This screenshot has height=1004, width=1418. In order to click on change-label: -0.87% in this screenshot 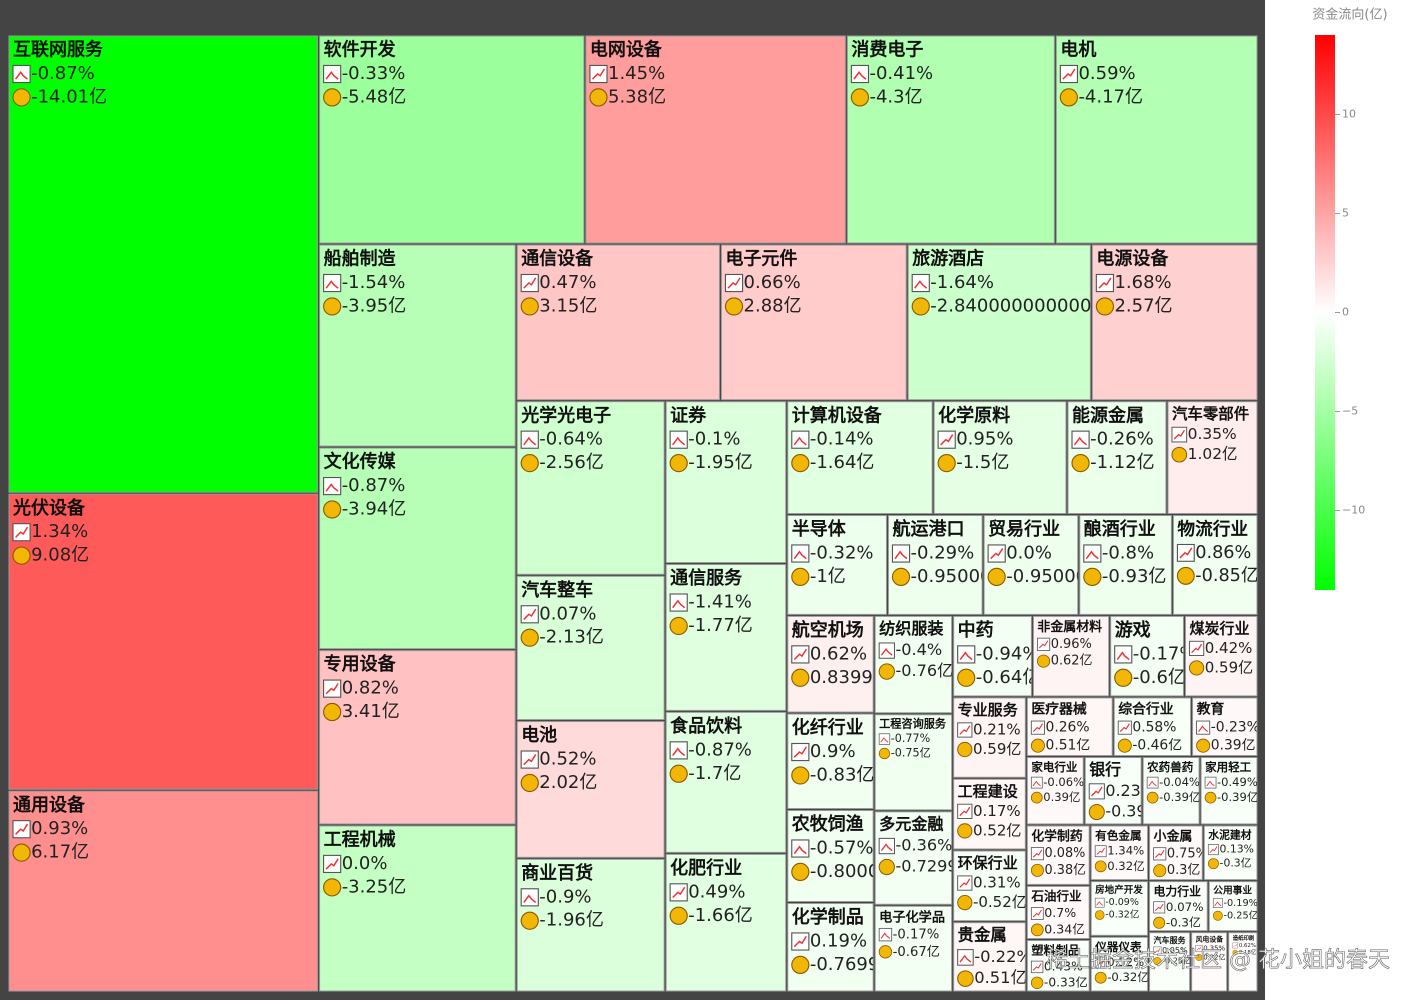, I will do `click(374, 485)`.